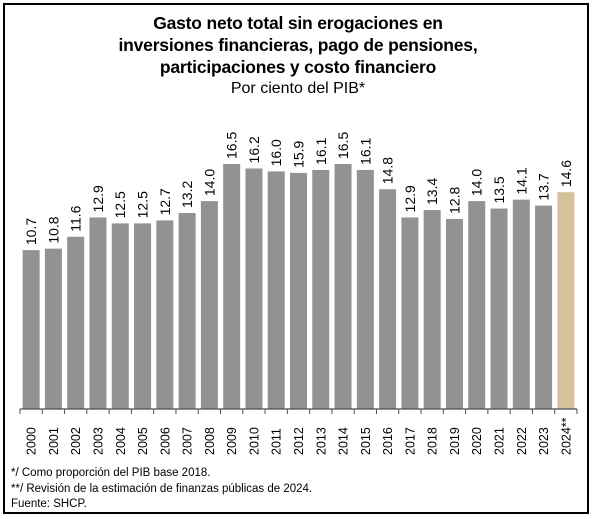 Image resolution: width=594 pixels, height=519 pixels. What do you see at coordinates (31, 231) in the screenshot?
I see `value-label-2000: 10.7` at bounding box center [31, 231].